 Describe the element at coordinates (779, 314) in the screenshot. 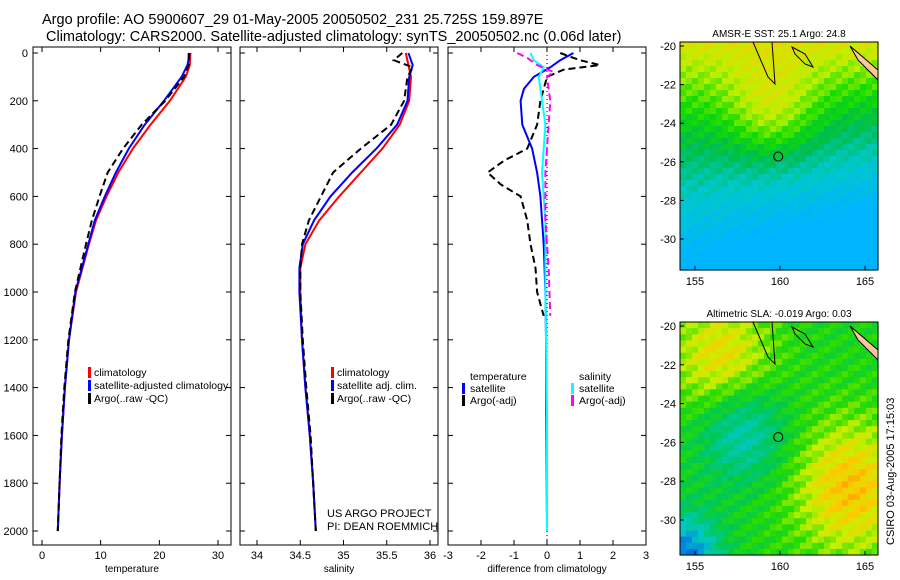

I see `map-title: Altimetric SLA: -0.019 Argo: 0.03` at that location.